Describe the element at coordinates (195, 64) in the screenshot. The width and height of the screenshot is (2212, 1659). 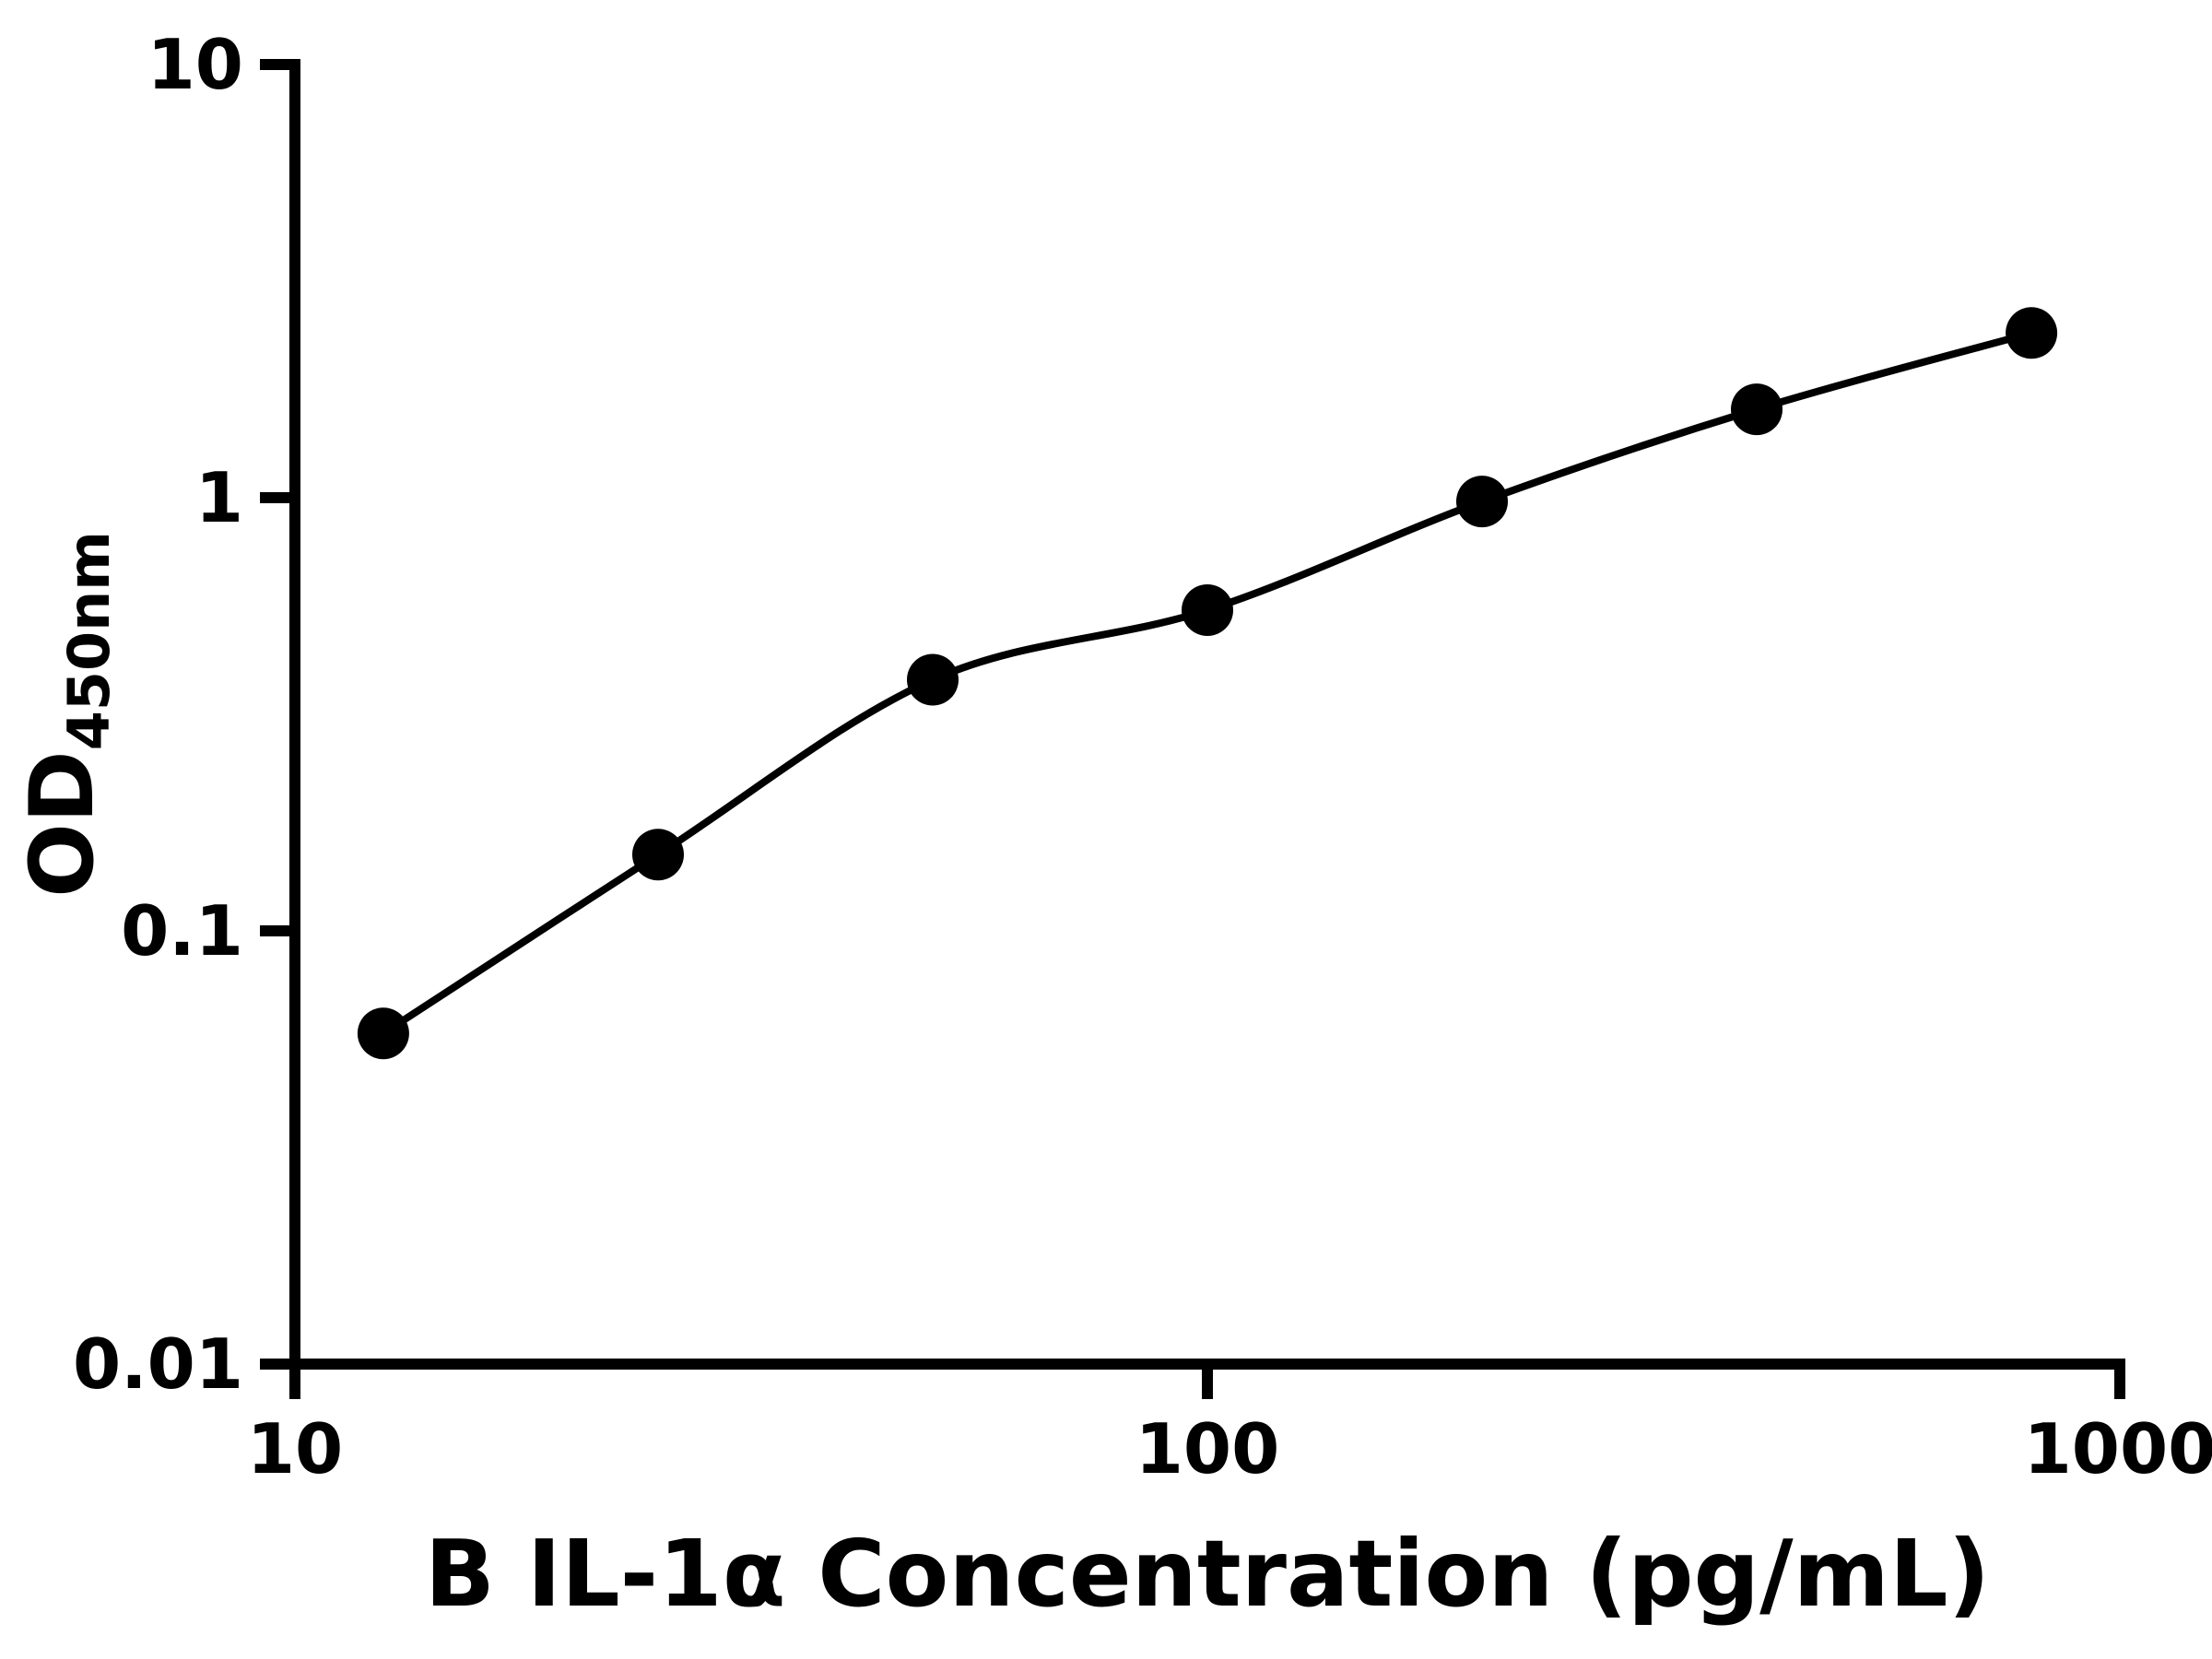
I see `y-tick-label: 10` at that location.